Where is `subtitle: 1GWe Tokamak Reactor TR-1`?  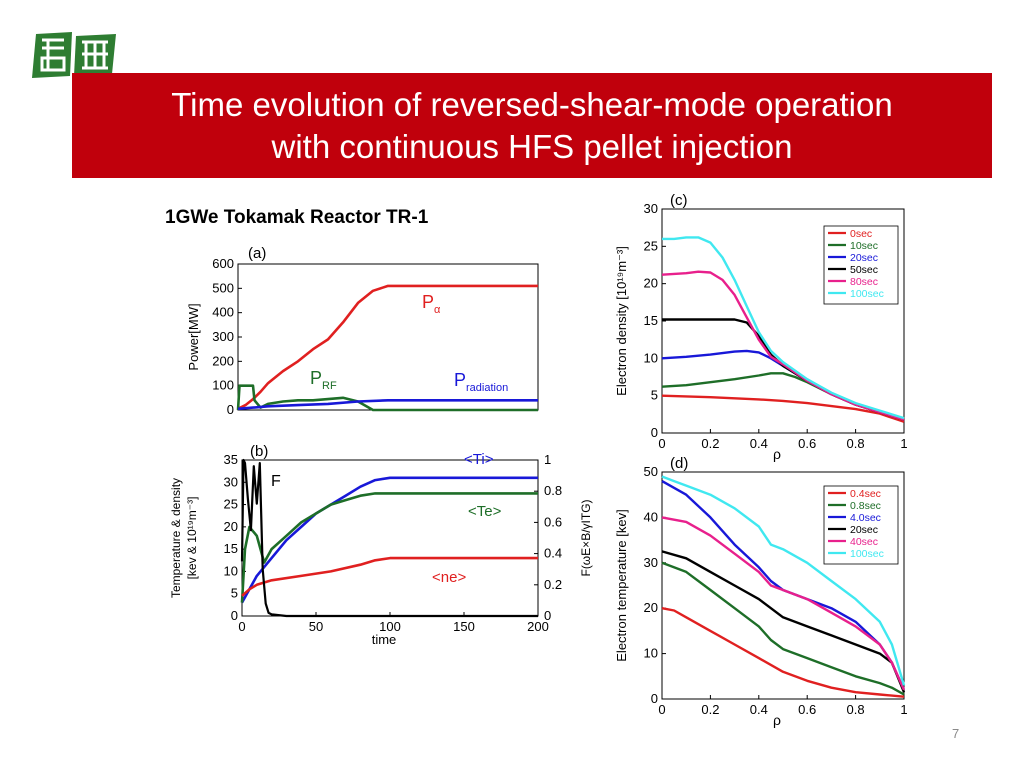
subtitle: 1GWe Tokamak Reactor TR-1 is located at coordinates (297, 217).